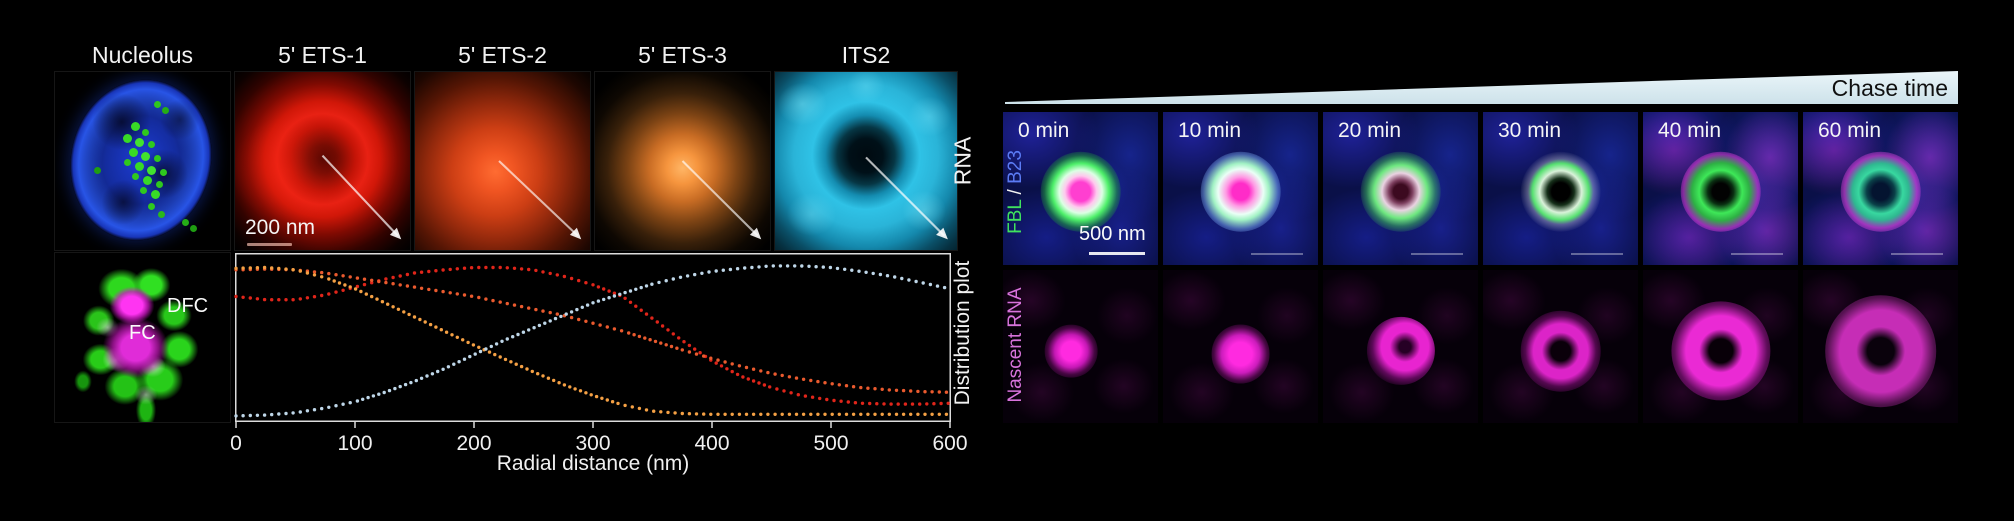  What do you see at coordinates (142, 55) in the screenshot?
I see `panel-title-nucleolus: Nucleolus` at bounding box center [142, 55].